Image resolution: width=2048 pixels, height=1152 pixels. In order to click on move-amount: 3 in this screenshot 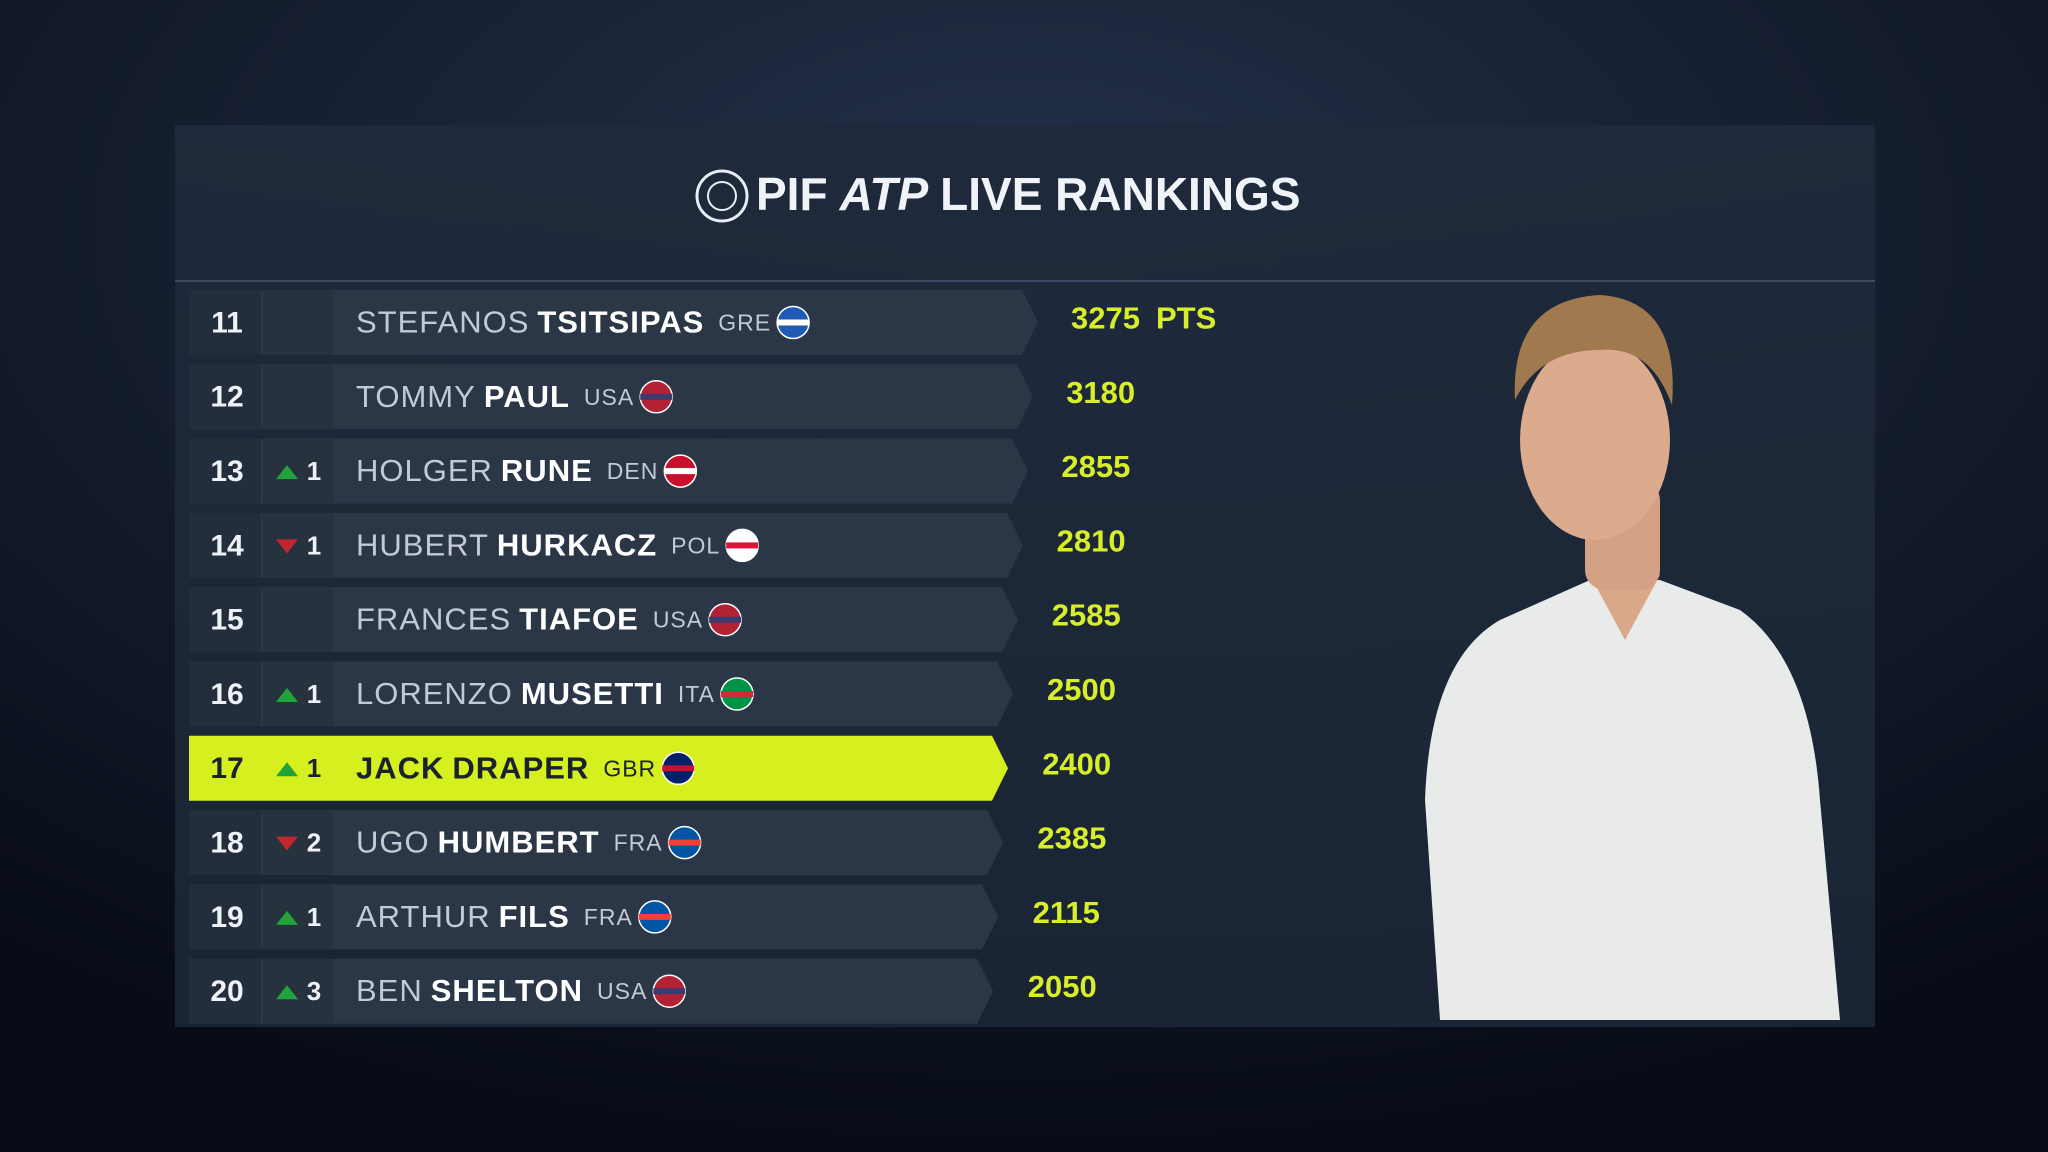, I will do `click(314, 991)`.